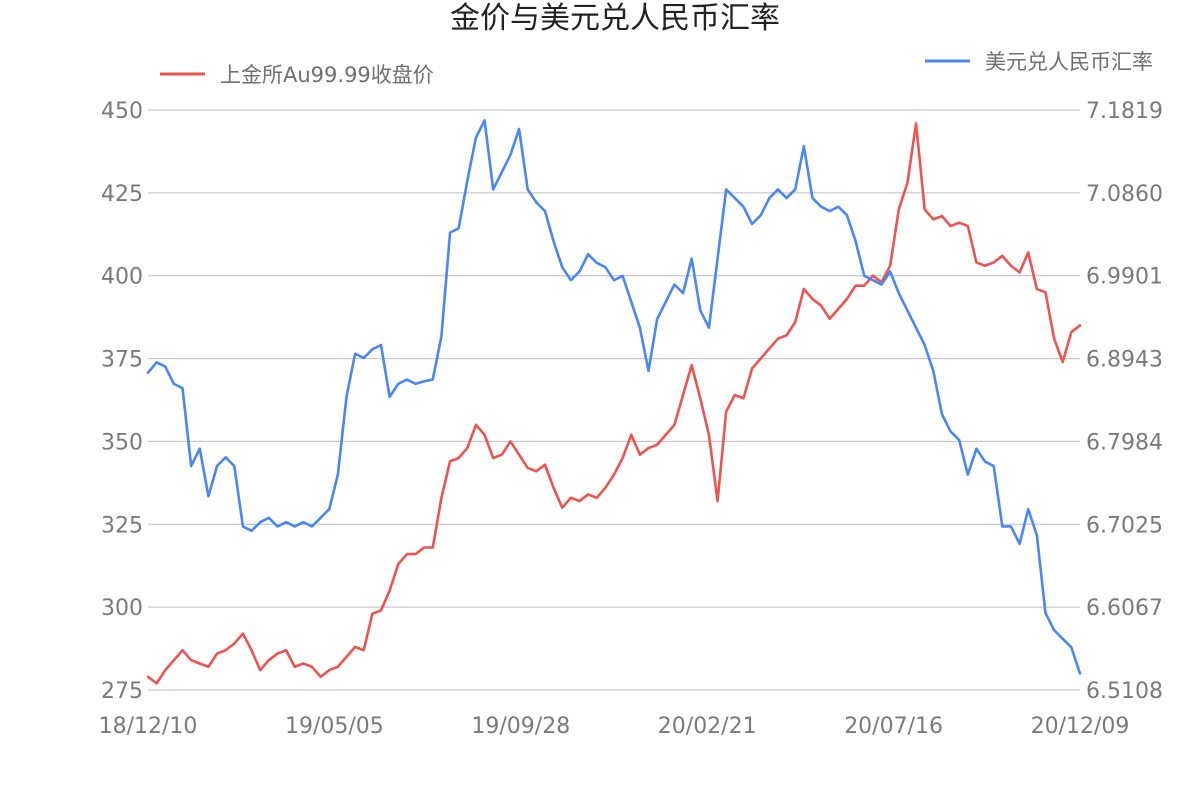 The height and width of the screenshot is (800, 1200). What do you see at coordinates (1124, 691) in the screenshot?
I see `y-right-tick-label: 6.5108` at bounding box center [1124, 691].